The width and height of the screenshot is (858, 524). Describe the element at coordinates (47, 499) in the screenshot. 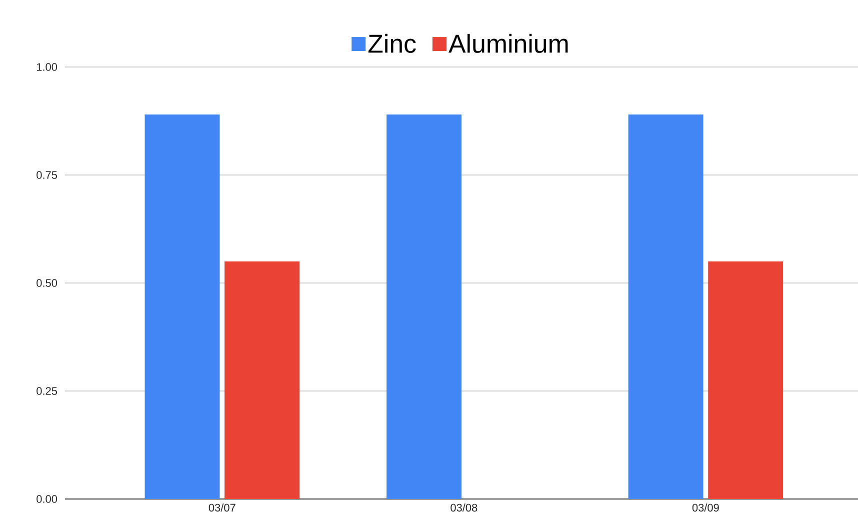

I see `y-tick-label: 0.00` at that location.